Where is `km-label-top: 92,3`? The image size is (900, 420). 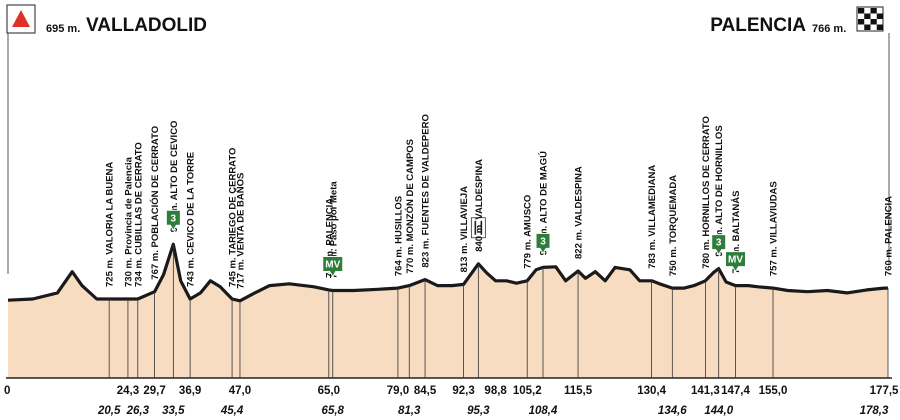 km-label-top: 92,3 is located at coordinates (463, 391).